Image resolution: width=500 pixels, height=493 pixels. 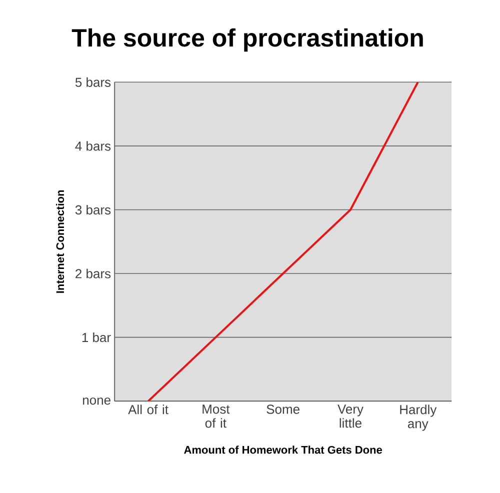 What do you see at coordinates (216, 416) in the screenshot?
I see `x-tick-label: Most of it` at bounding box center [216, 416].